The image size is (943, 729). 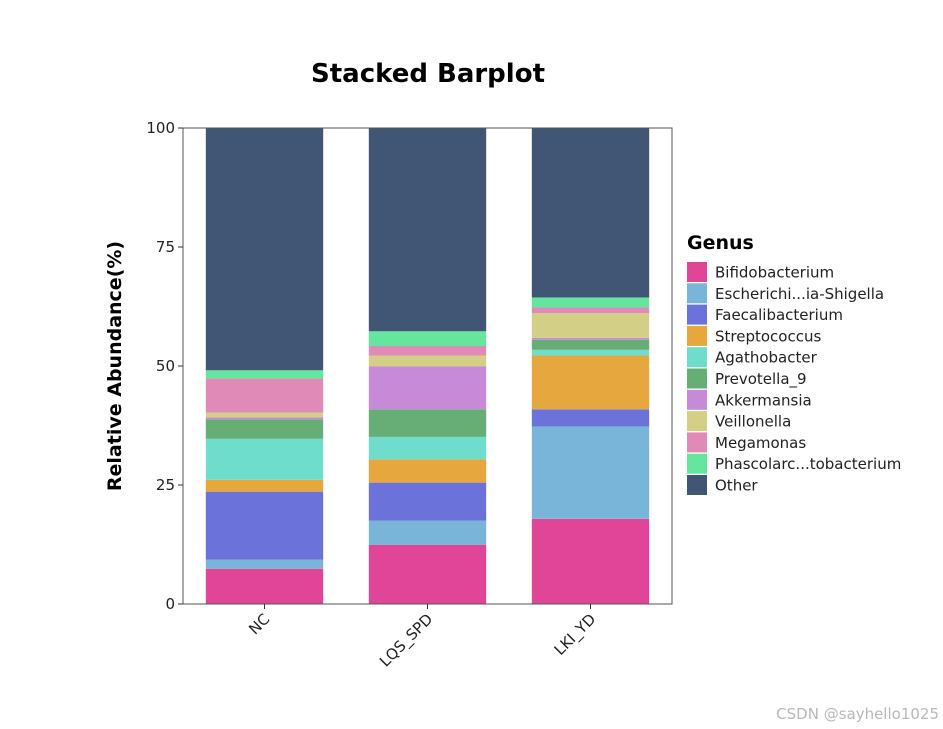 I want to click on bar-segment-nc-faecalibacterium, so click(x=264, y=525).